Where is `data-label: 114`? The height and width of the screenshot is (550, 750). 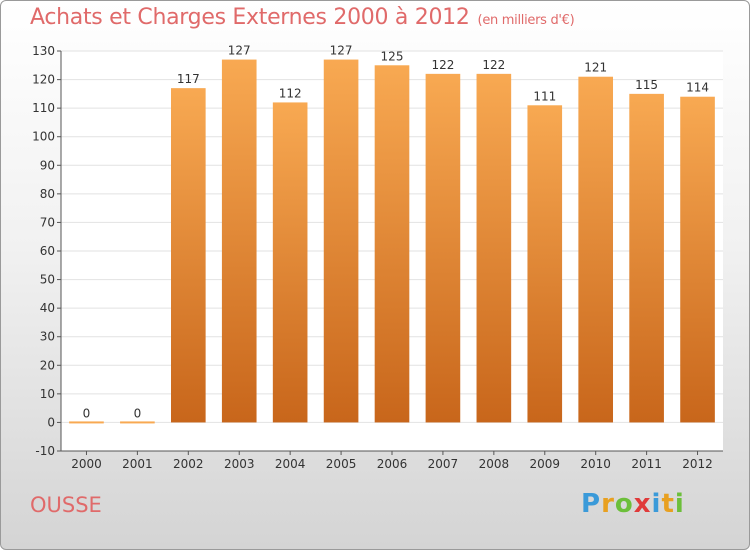 data-label: 114 is located at coordinates (697, 88).